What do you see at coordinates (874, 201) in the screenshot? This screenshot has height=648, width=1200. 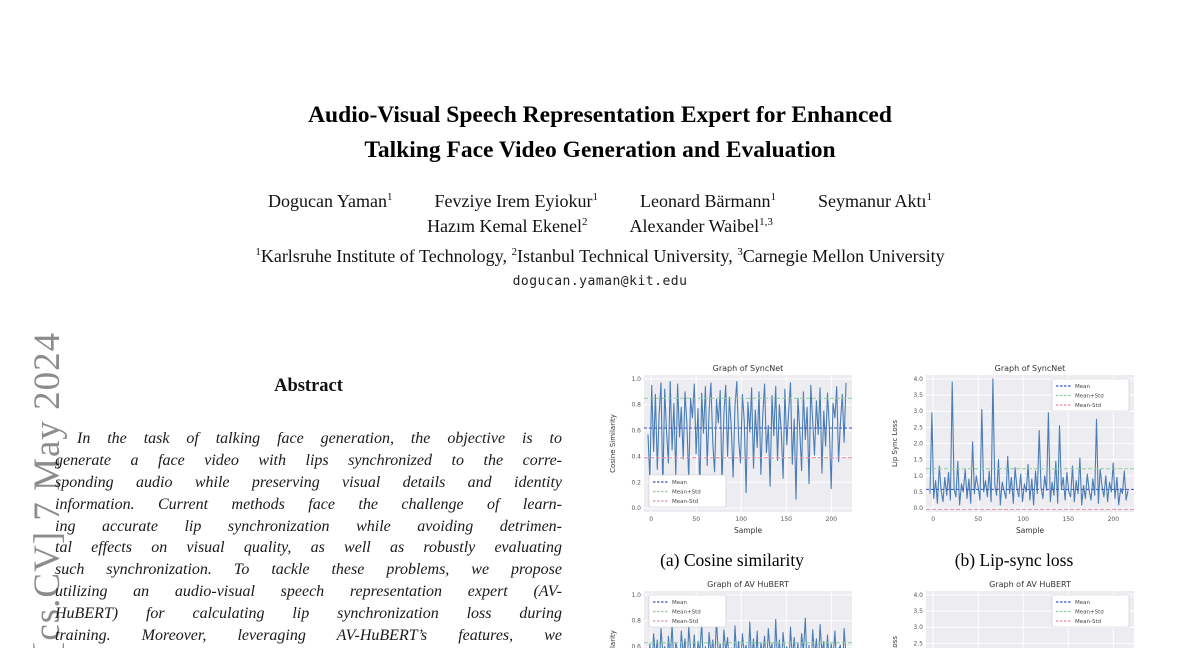 I see `author-name: Seymanur Aktı1` at bounding box center [874, 201].